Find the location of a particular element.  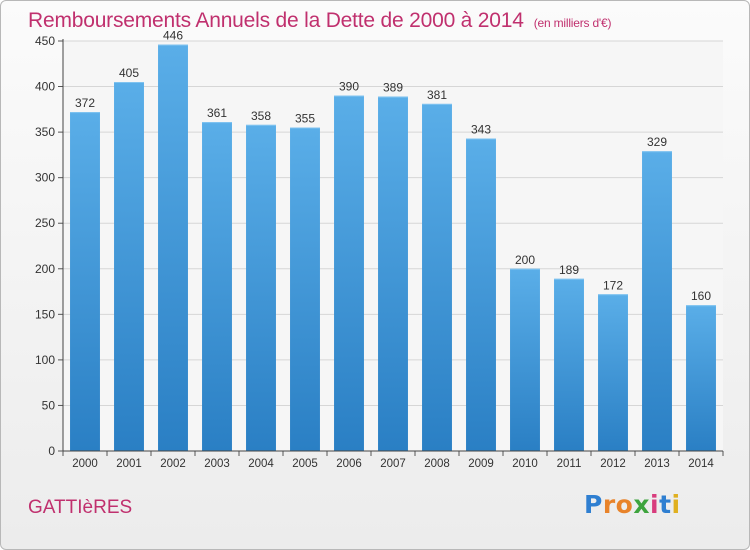

bar-2007 is located at coordinates (393, 274).